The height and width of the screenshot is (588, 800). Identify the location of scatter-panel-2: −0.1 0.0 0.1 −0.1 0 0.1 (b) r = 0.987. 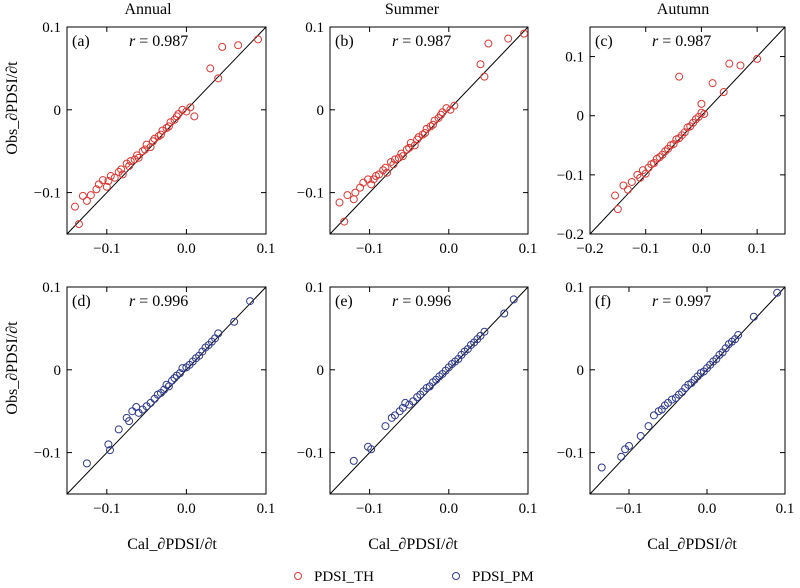
(417, 138).